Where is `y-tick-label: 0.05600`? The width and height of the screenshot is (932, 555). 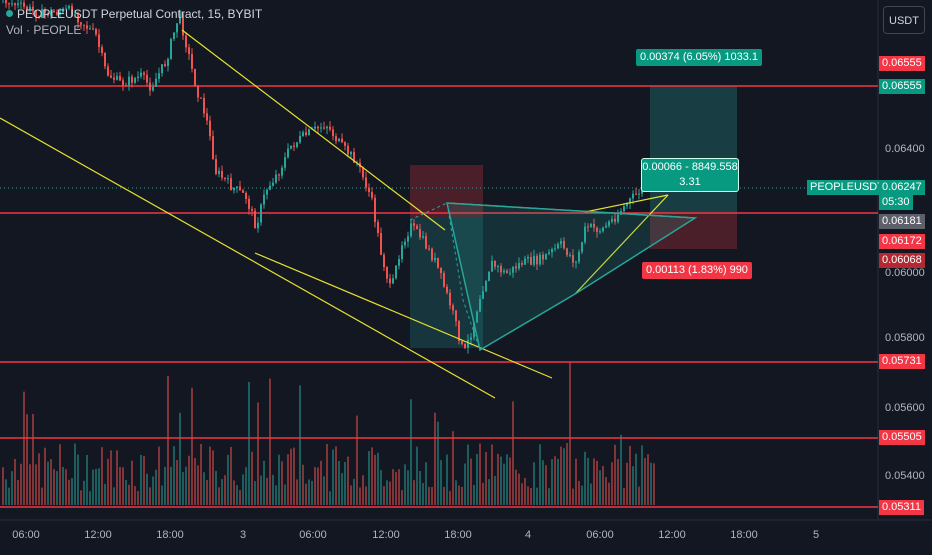 y-tick-label: 0.05600 is located at coordinates (905, 408).